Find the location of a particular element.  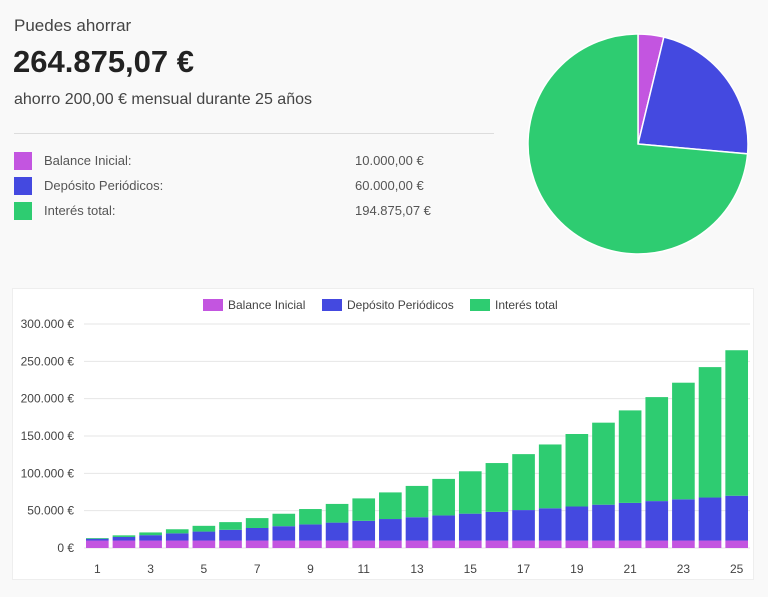

breakdown-label: Depósito Periódicos: is located at coordinates (104, 185).